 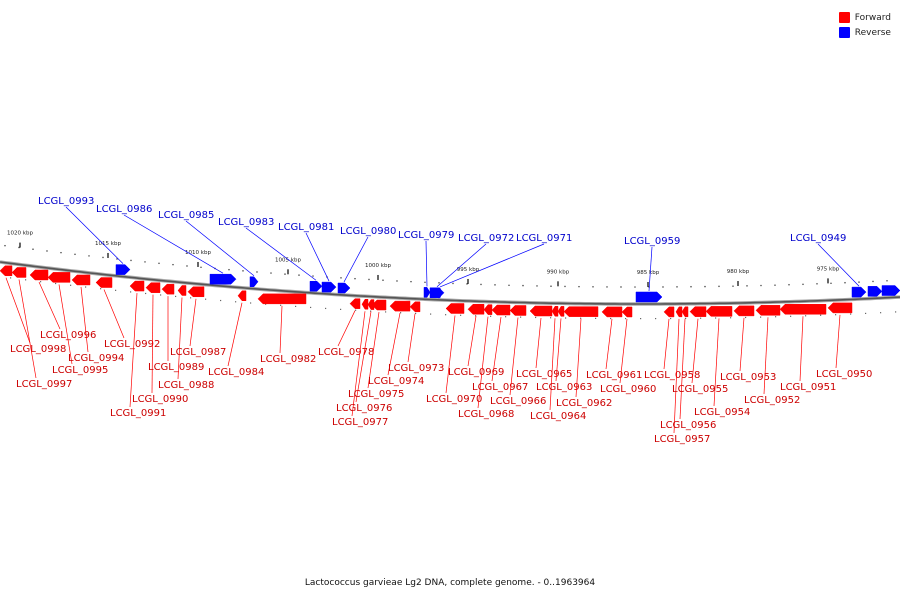 I want to click on forward-gene-label: LCGL_0960, so click(x=628, y=389).